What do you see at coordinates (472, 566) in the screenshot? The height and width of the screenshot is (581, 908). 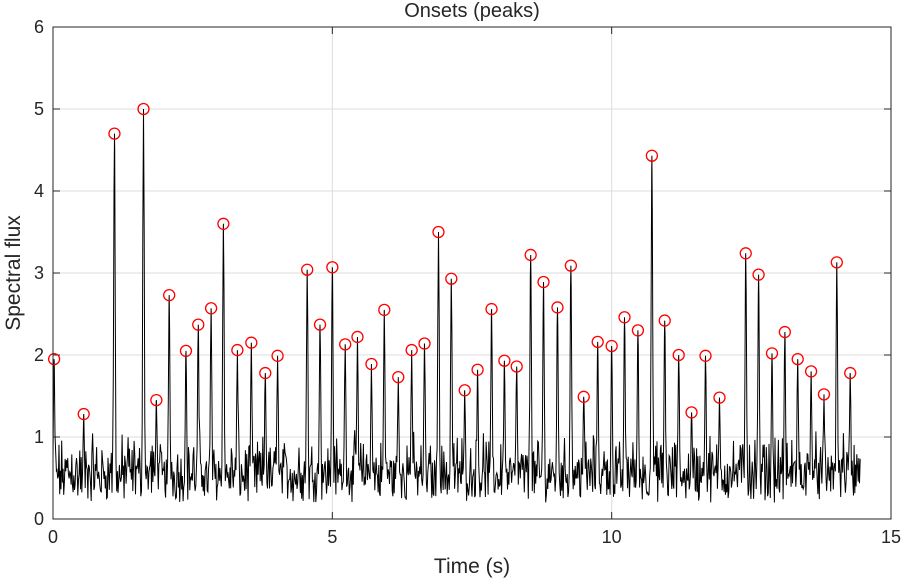 I see `x-axis-label: Time (s)` at bounding box center [472, 566].